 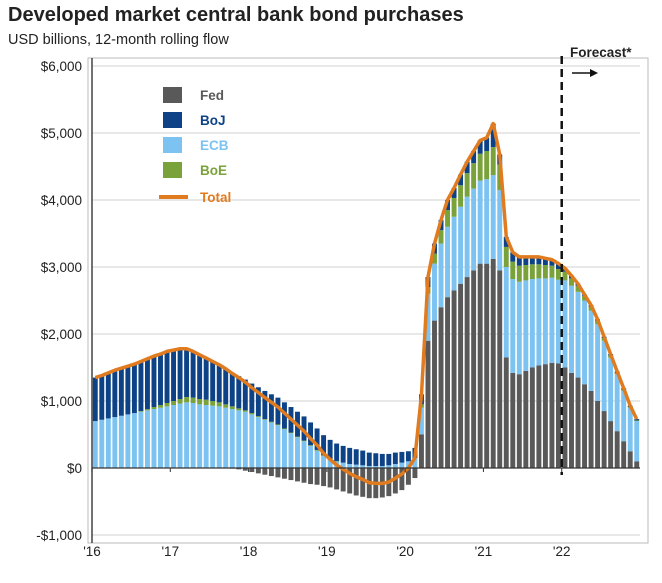 What do you see at coordinates (484, 551) in the screenshot?
I see `x-tick-label: '21` at bounding box center [484, 551].